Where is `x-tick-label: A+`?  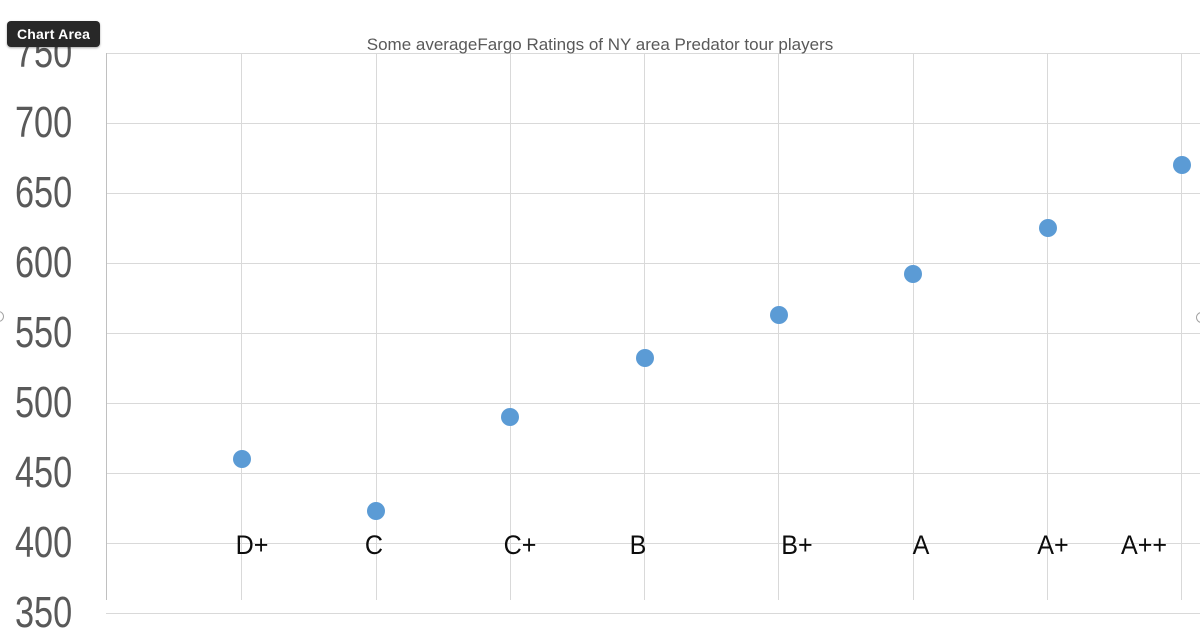 x-tick-label: A+ is located at coordinates (1053, 545).